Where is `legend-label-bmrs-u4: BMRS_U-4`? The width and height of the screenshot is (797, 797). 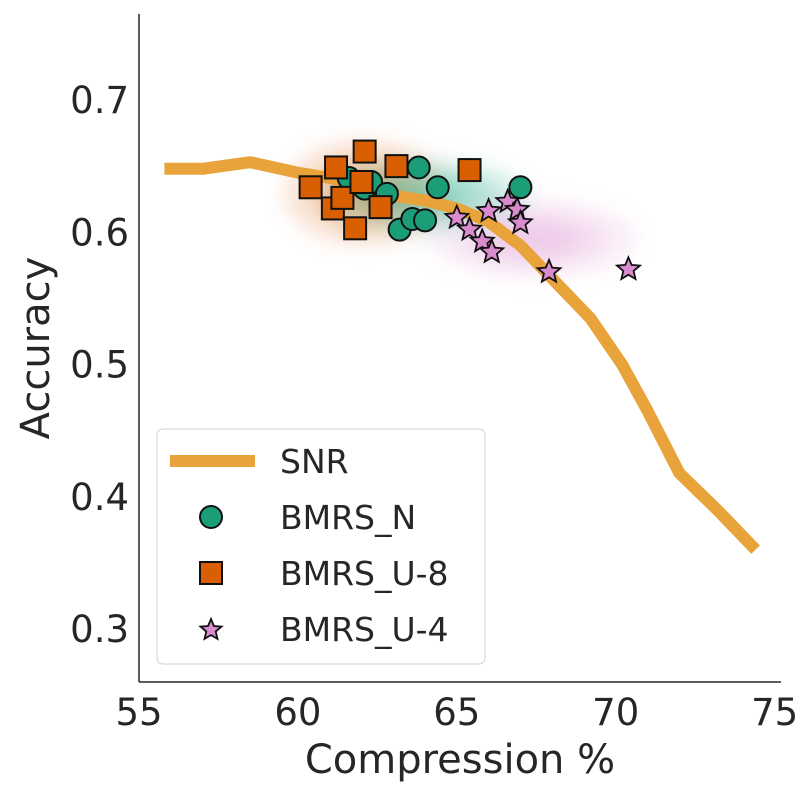 legend-label-bmrs-u4: BMRS_U-4 is located at coordinates (364, 629).